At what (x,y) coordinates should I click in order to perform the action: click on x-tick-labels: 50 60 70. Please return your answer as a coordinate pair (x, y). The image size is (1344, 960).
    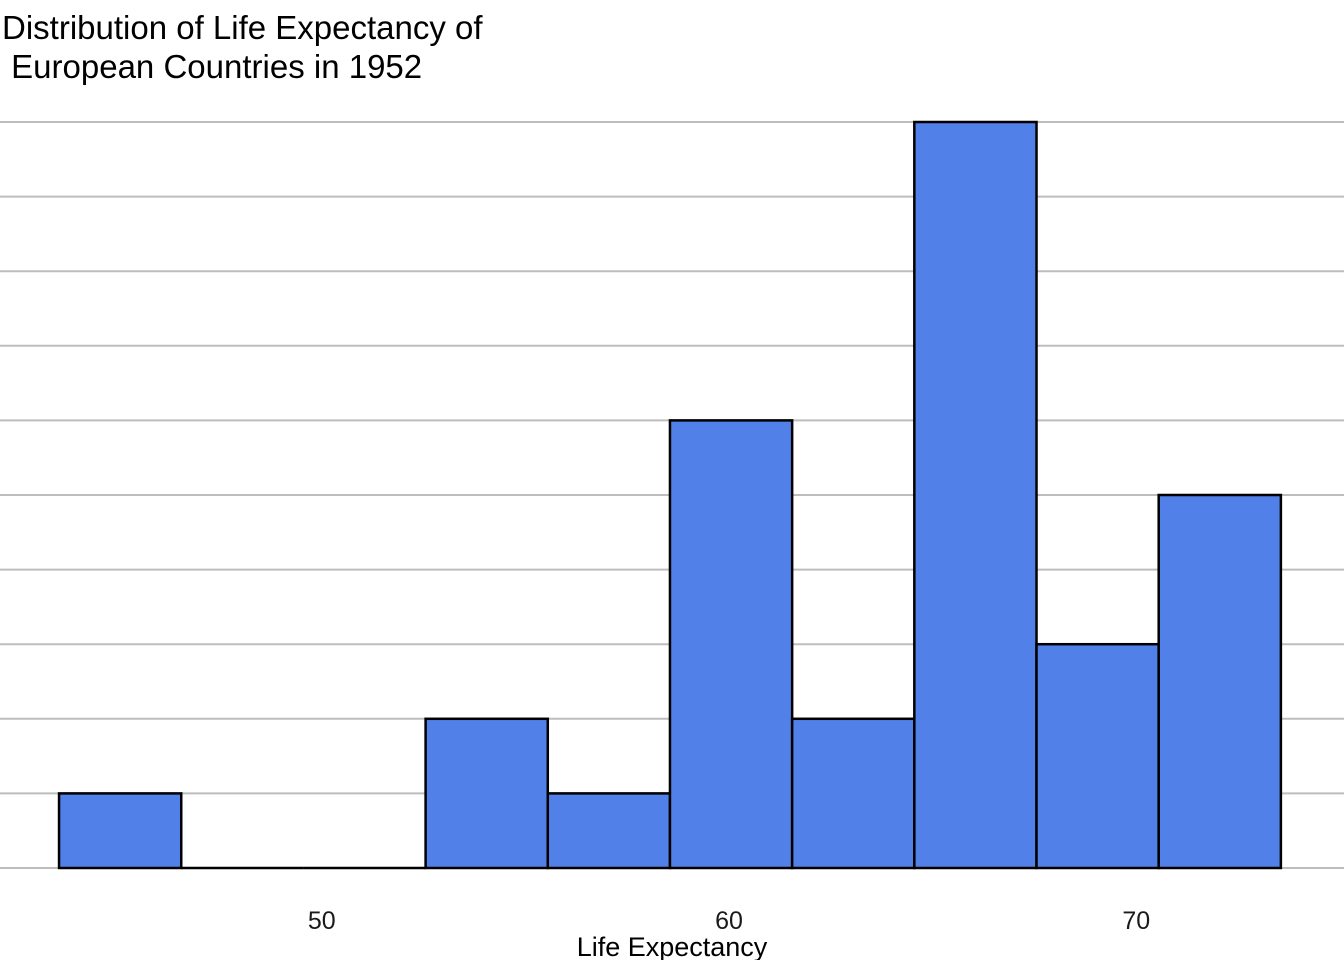
    Looking at the image, I should click on (729, 921).